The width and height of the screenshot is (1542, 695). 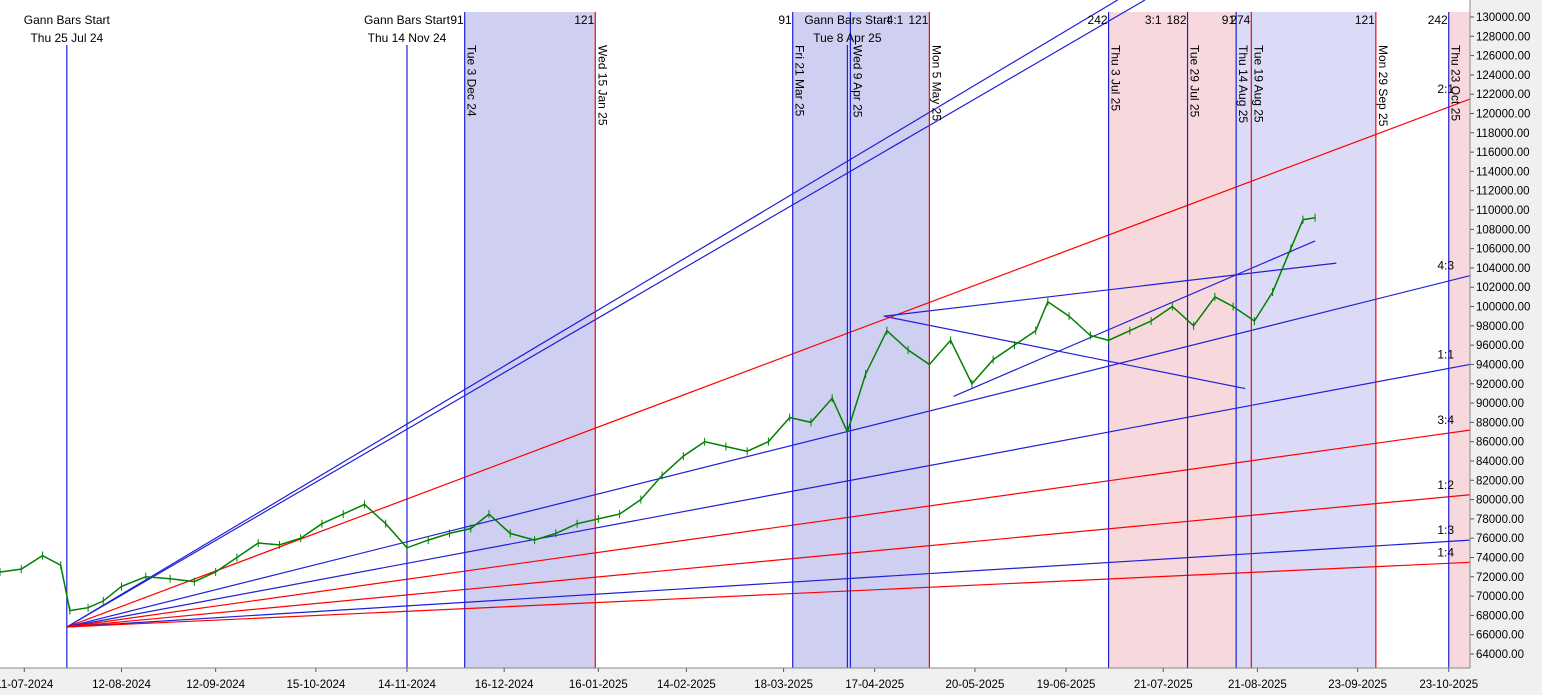 I want to click on marker-date-label: Mon 29 Sep 25, so click(x=1383, y=86).